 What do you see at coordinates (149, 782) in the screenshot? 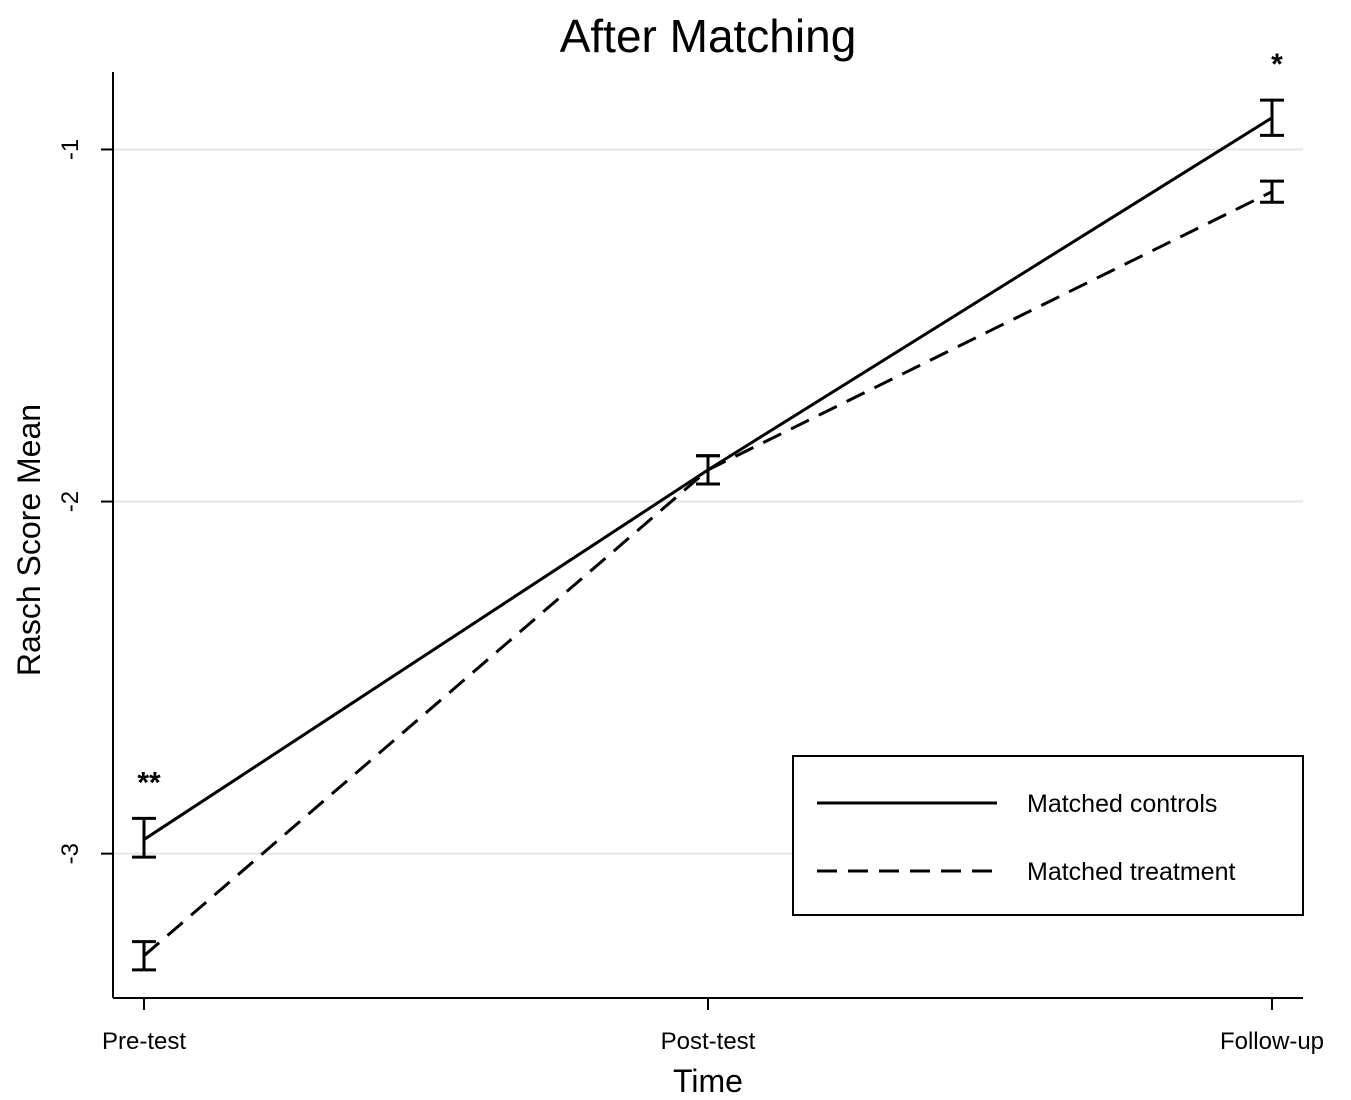
I see `significance-annotation-0: **` at bounding box center [149, 782].